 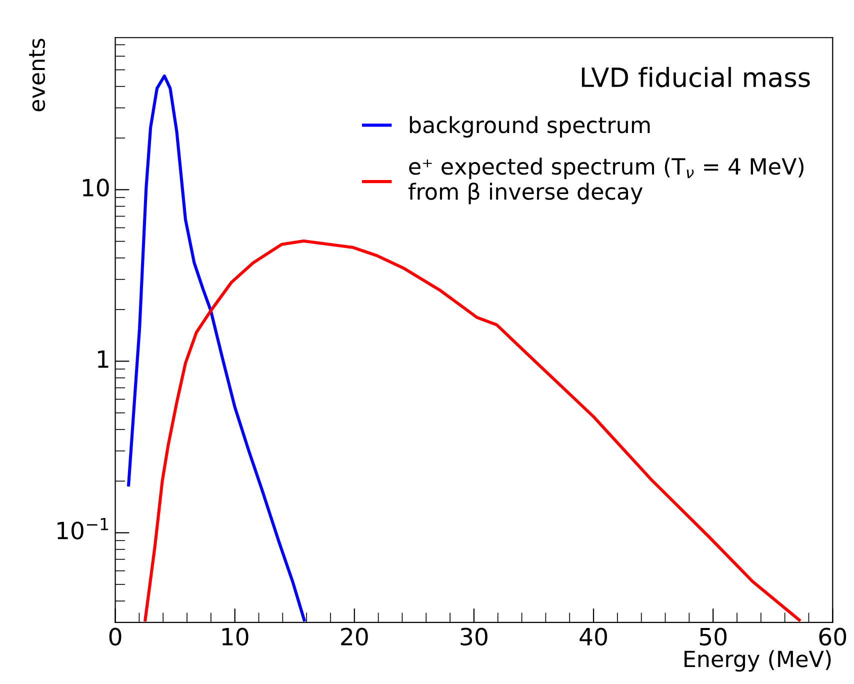 What do you see at coordinates (593, 637) in the screenshot?
I see `x-tick-label: 40` at bounding box center [593, 637].